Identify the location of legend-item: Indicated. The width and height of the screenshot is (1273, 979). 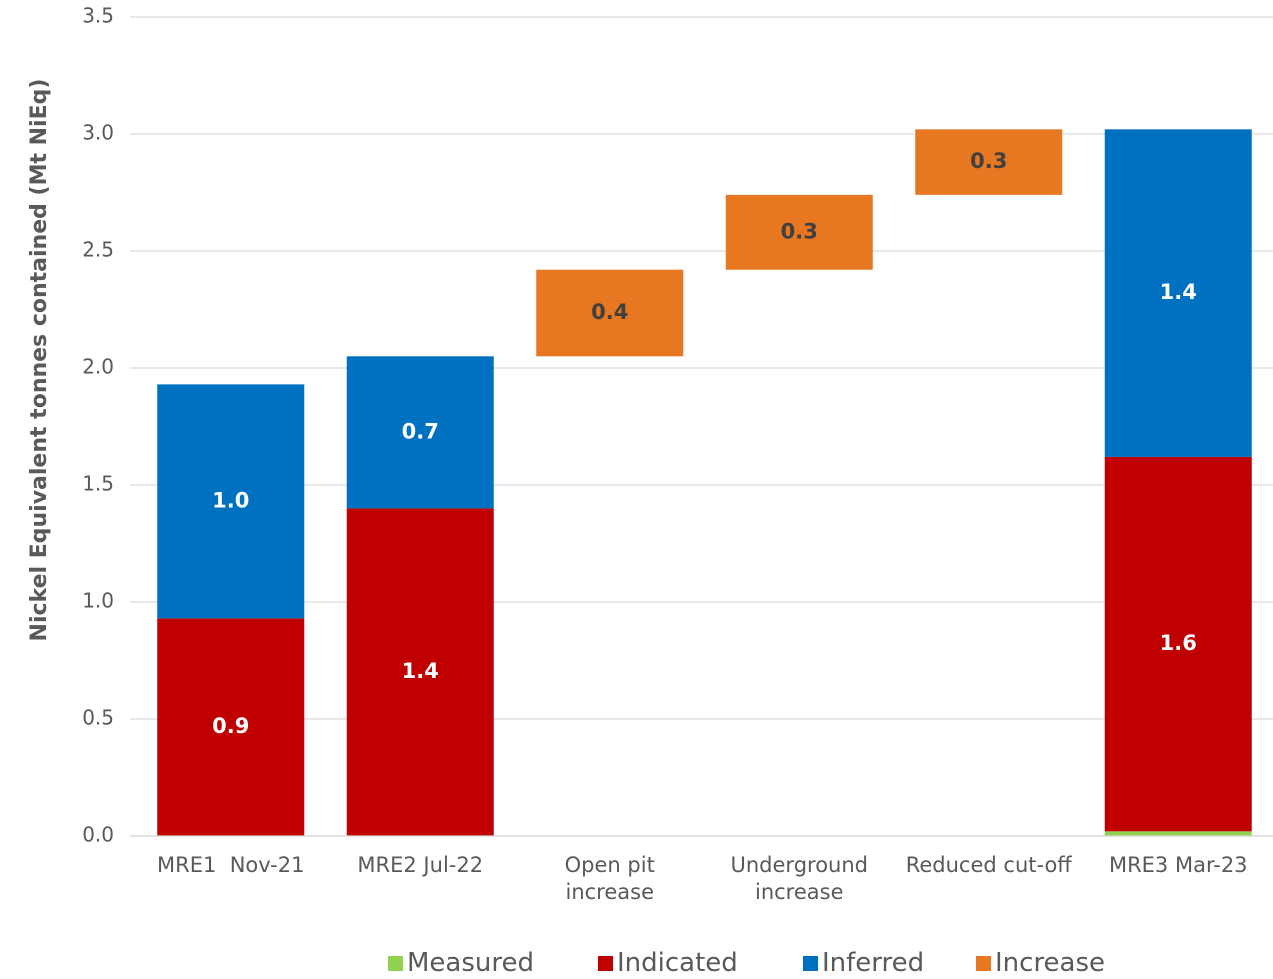
(668, 963).